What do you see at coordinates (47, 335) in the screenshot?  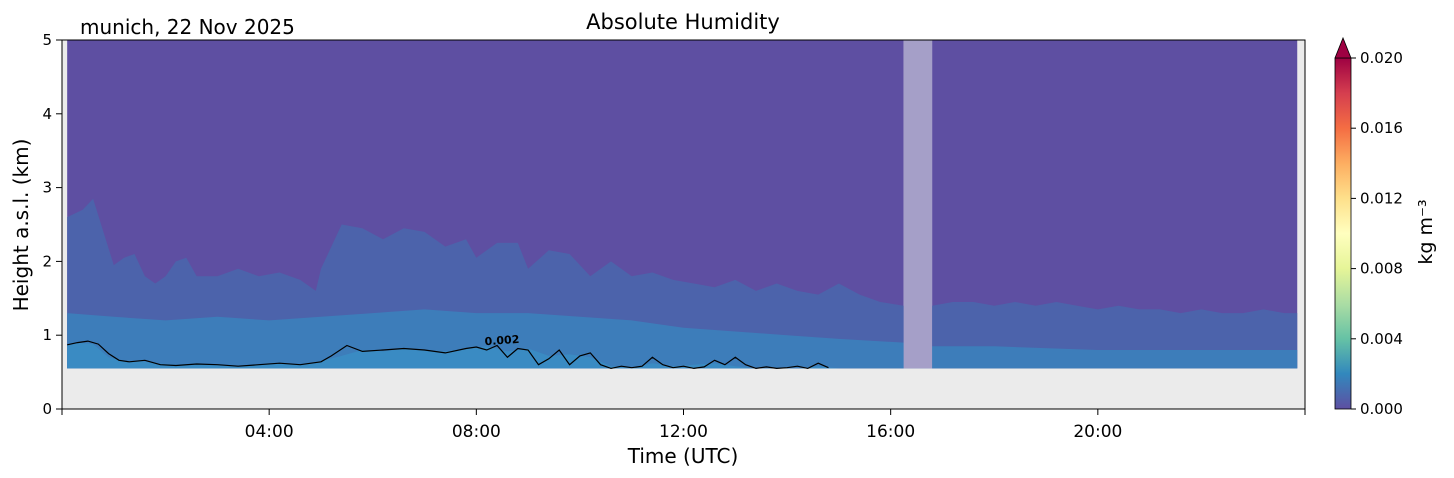 I see `y-tick-label-2: 1` at bounding box center [47, 335].